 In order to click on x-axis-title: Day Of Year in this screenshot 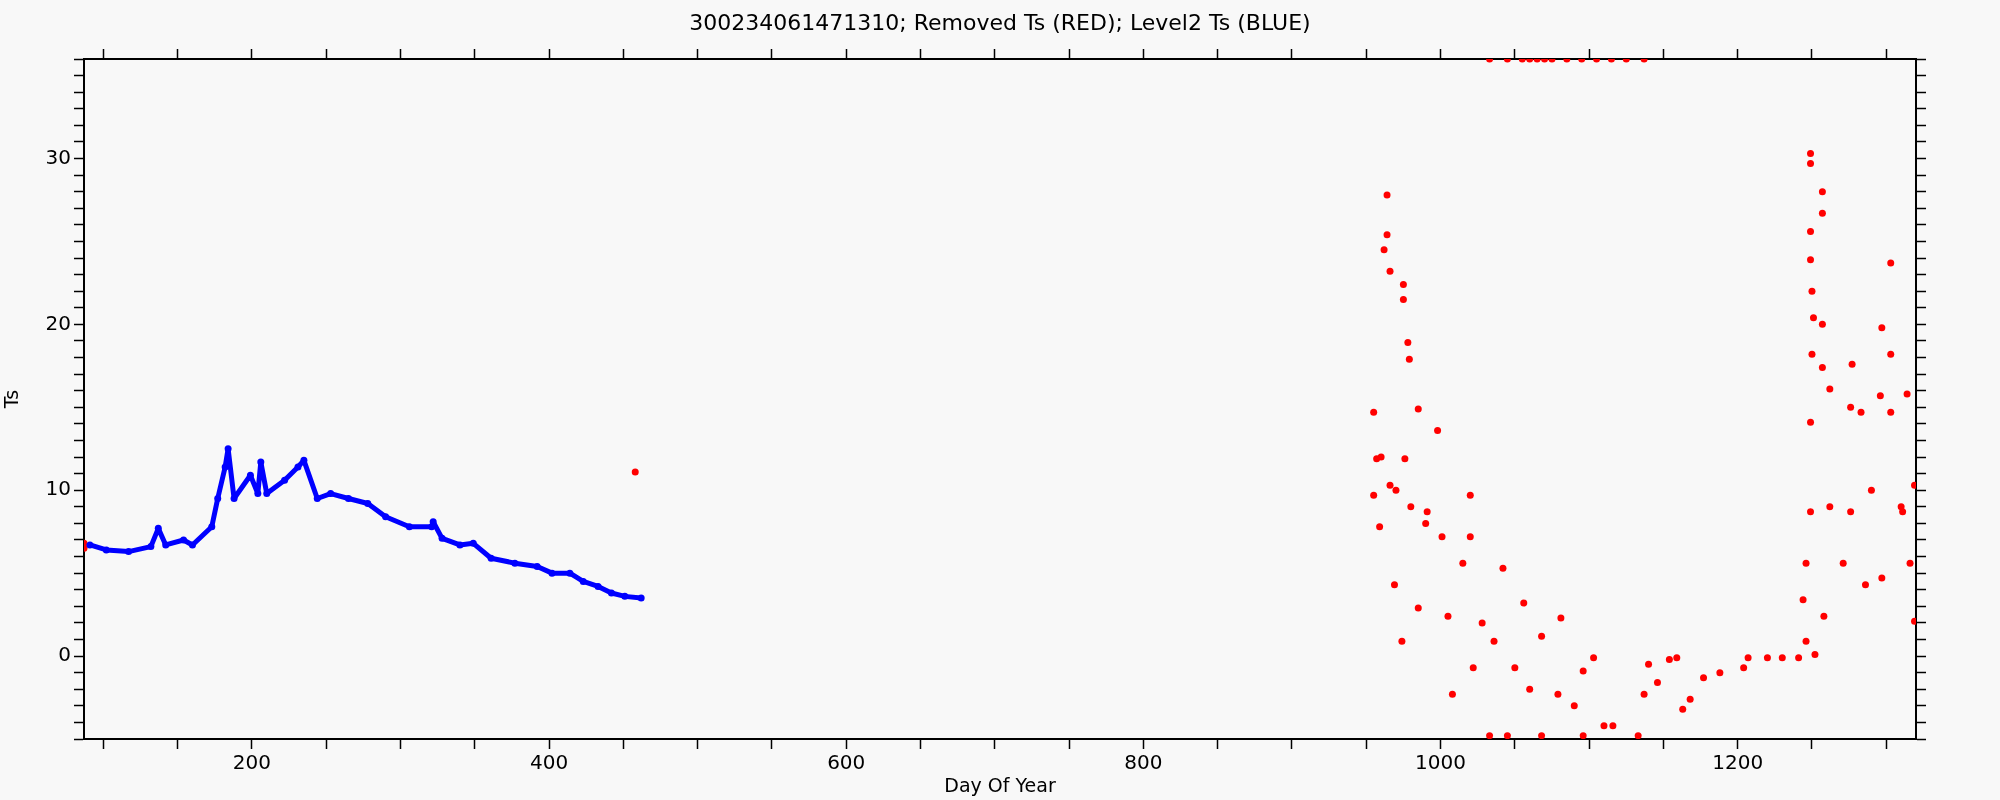, I will do `click(1000, 784)`.